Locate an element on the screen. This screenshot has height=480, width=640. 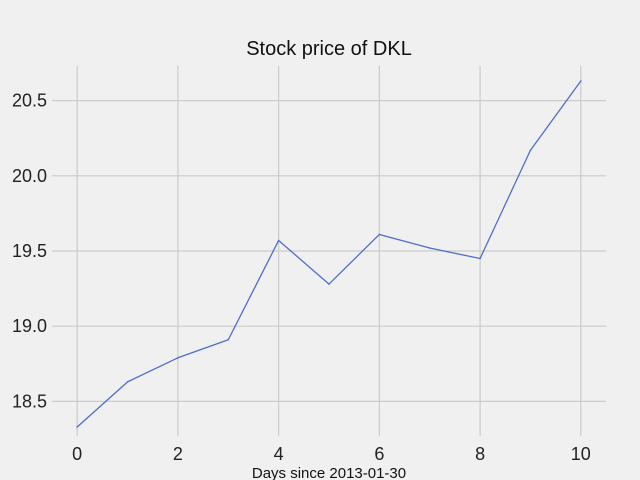
y-tick-label: 19.5 is located at coordinates (29, 251).